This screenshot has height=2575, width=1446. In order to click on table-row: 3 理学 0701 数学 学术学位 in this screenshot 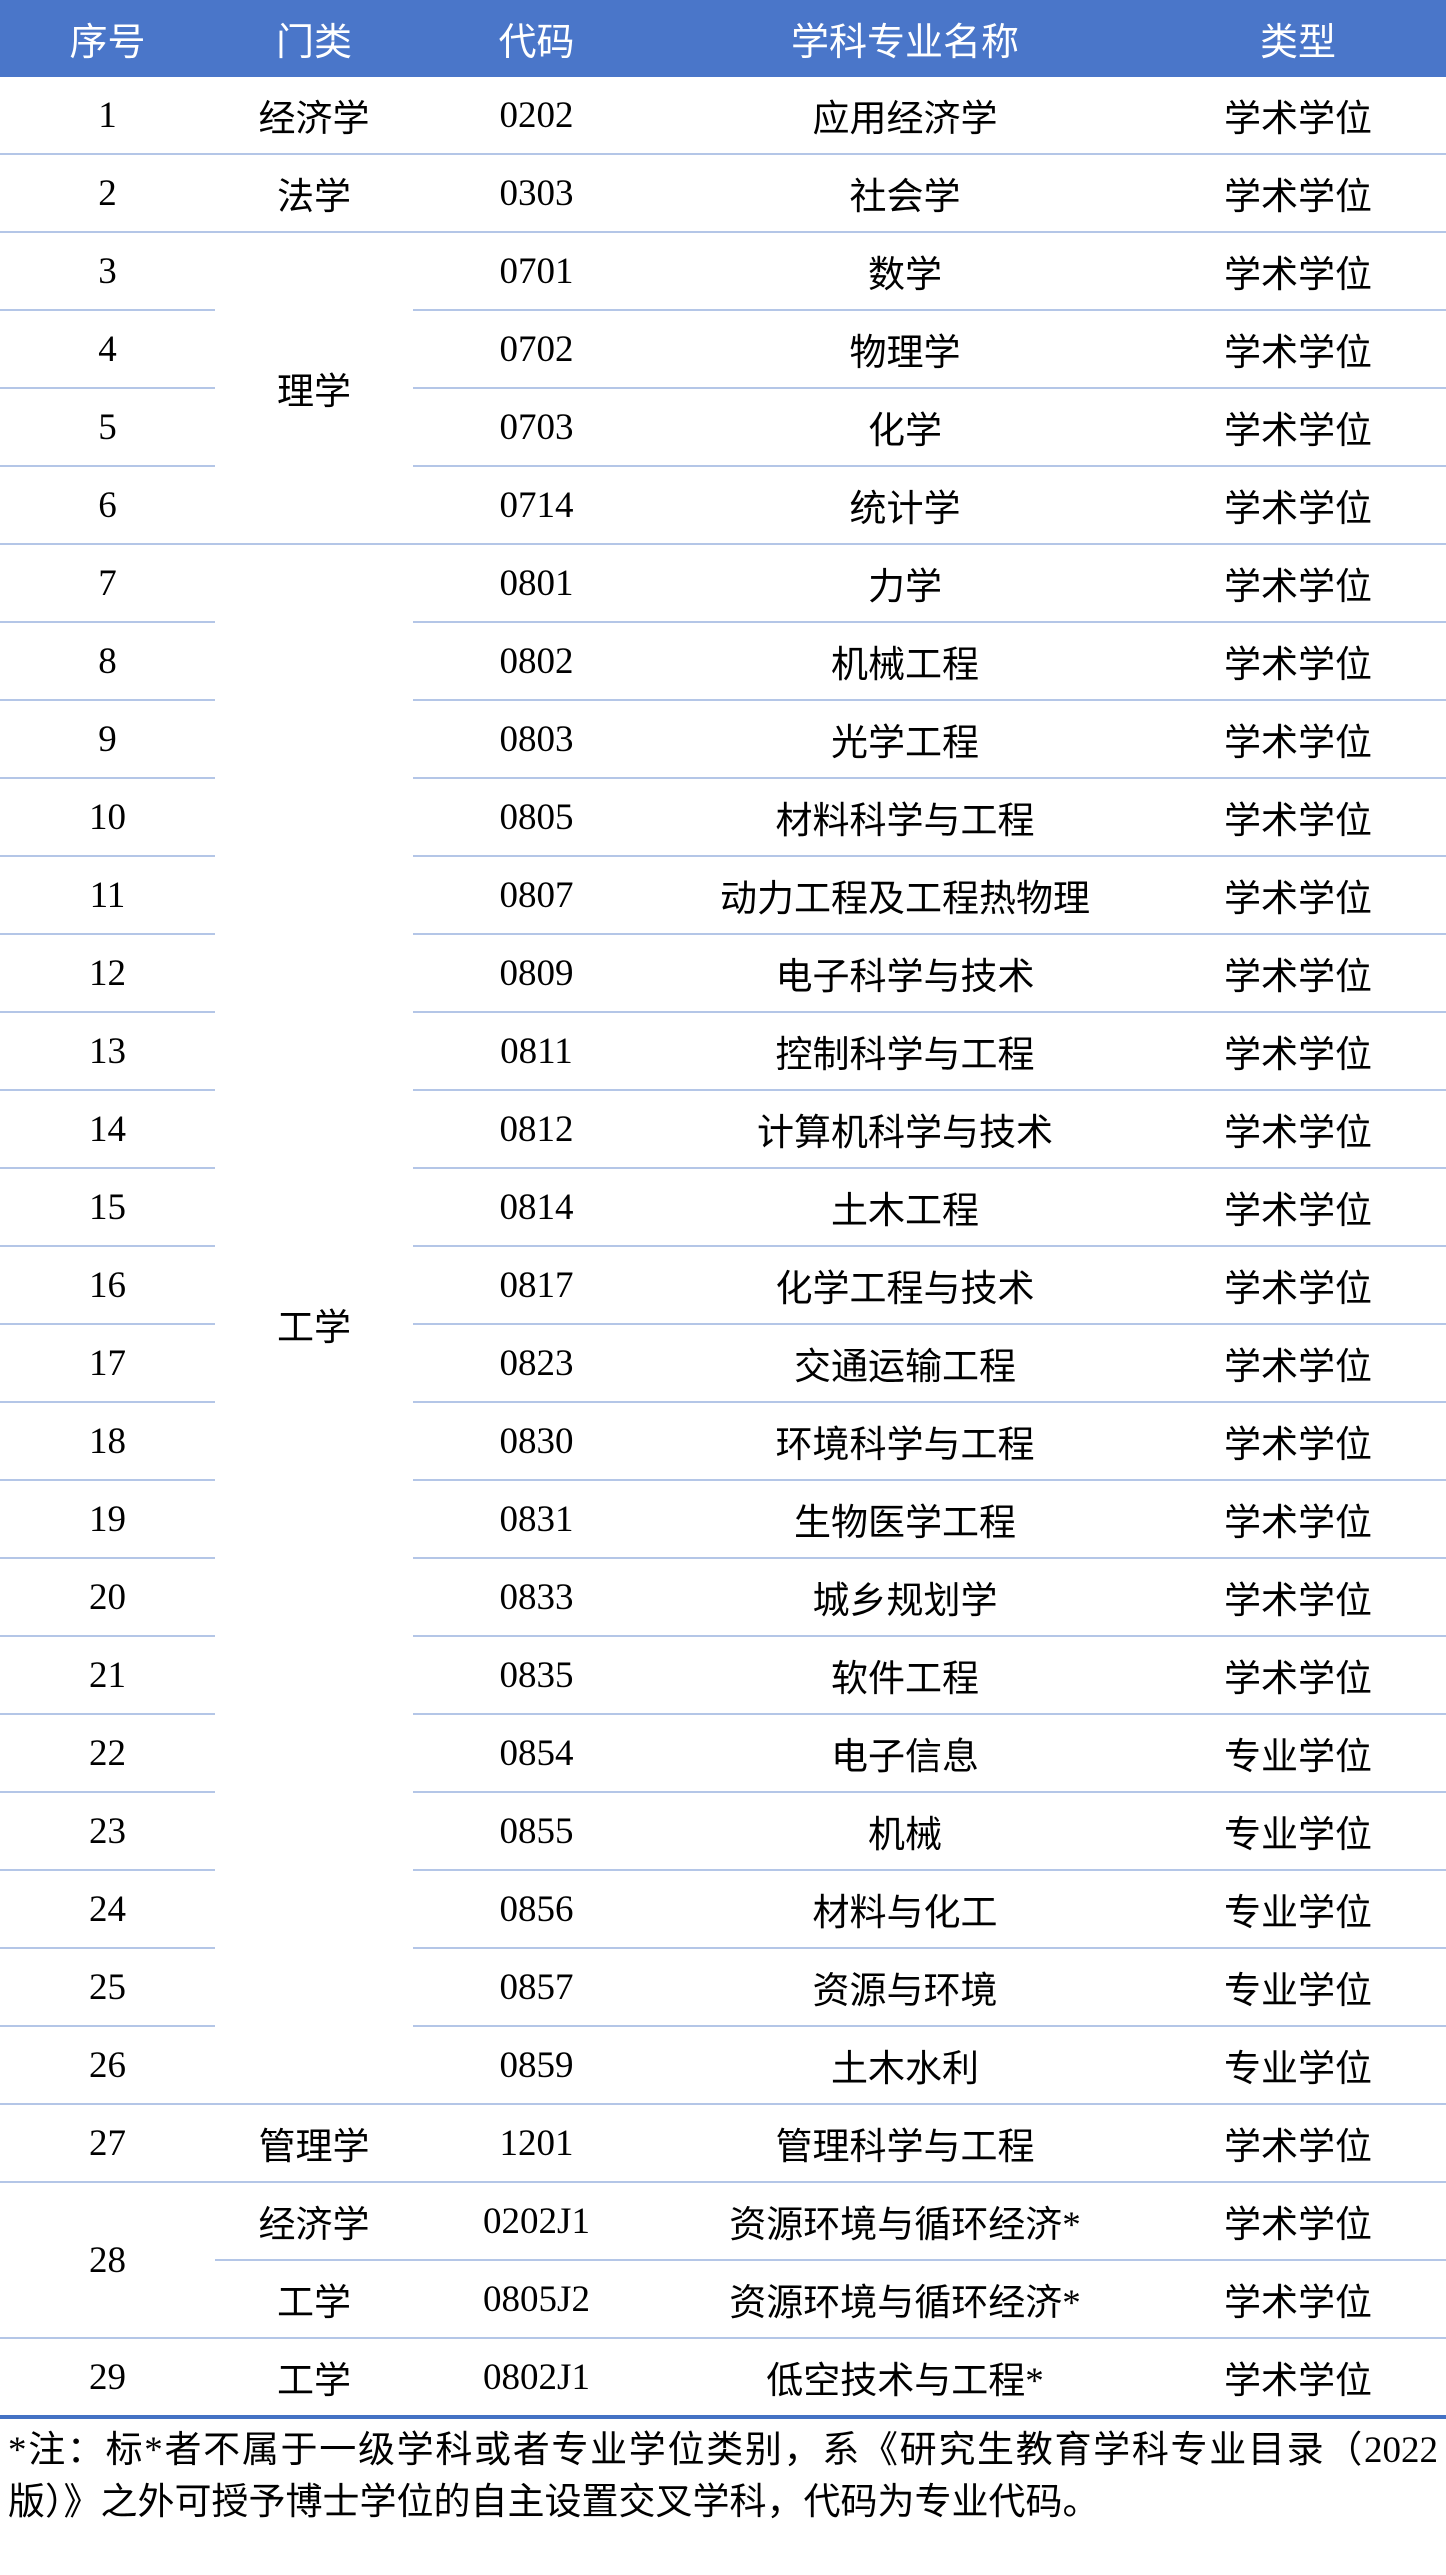, I will do `click(723, 388)`.